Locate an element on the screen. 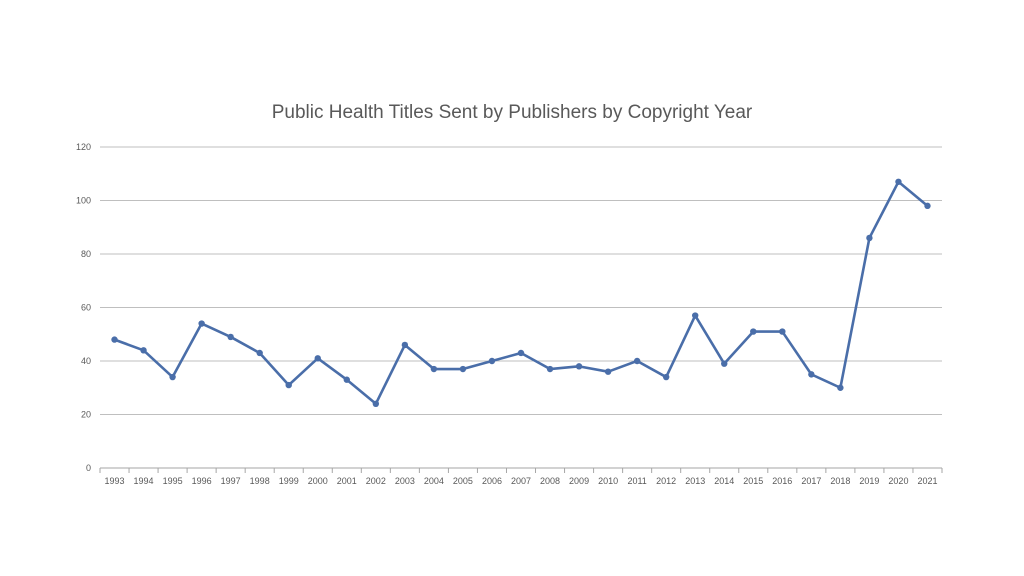  x-tick-label: 2012 is located at coordinates (666, 481).